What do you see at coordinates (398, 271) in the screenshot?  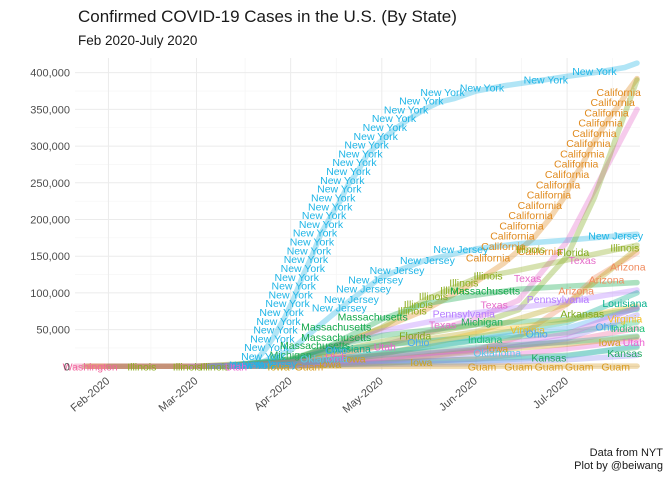 I see `series-label-new-jersey: New Jersey` at bounding box center [398, 271].